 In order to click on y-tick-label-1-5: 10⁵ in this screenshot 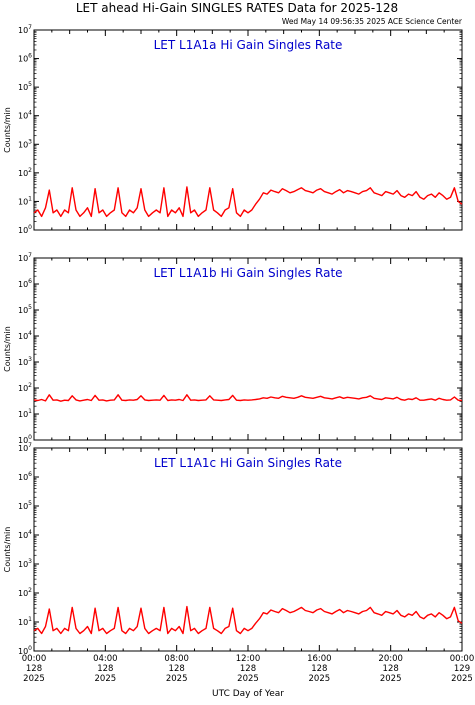, I will do `click(25, 309)`.